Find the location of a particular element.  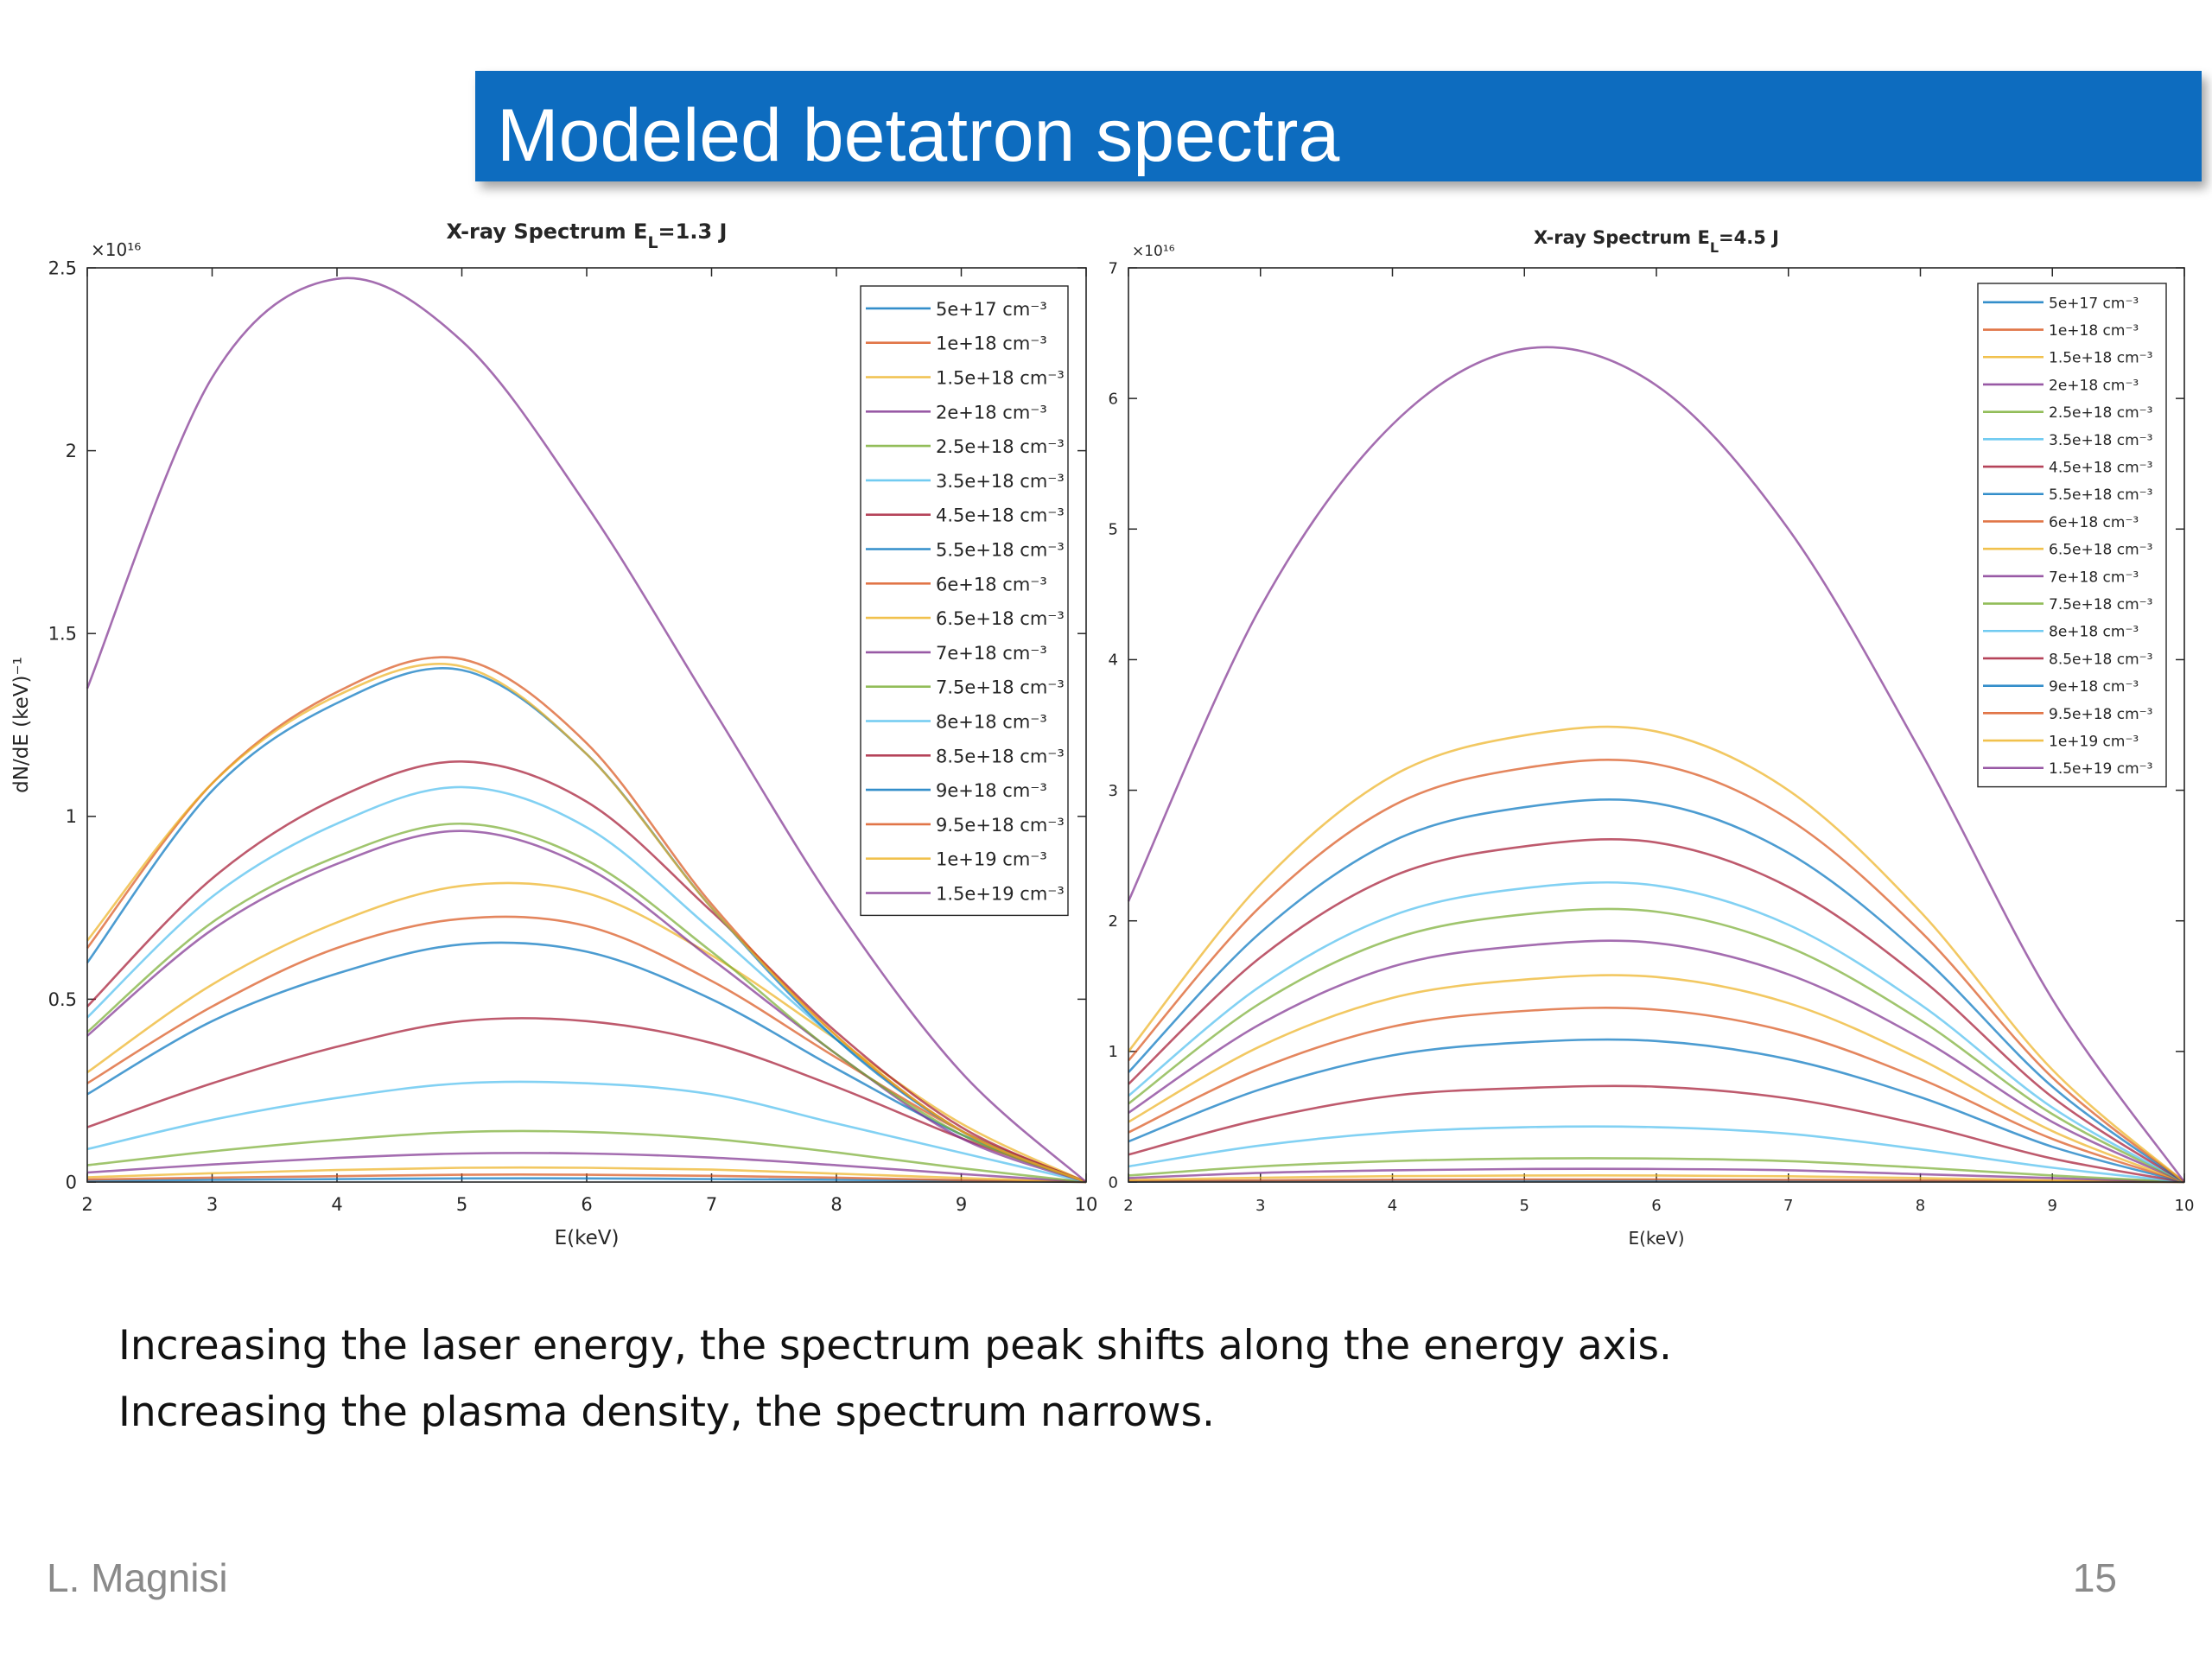

page-number: 15 is located at coordinates (2095, 1577).